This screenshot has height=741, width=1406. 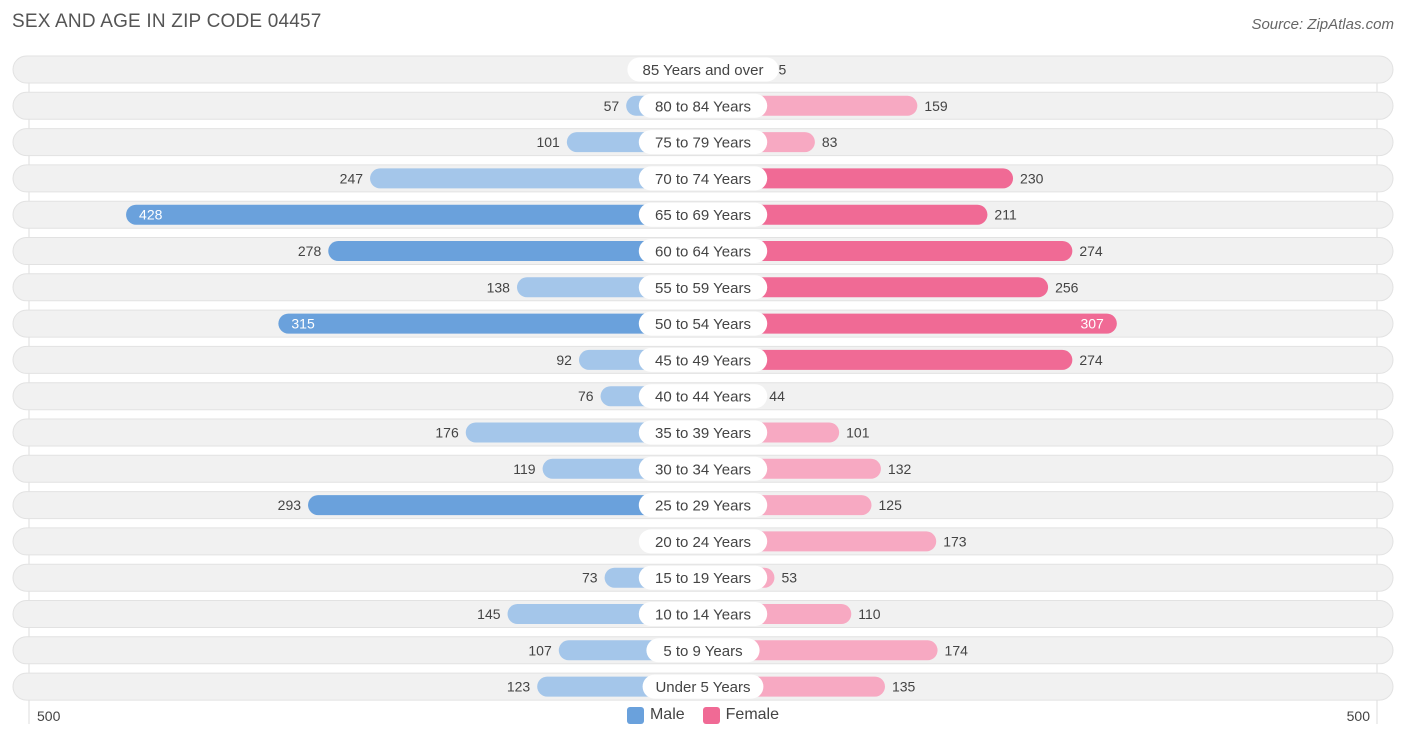 I want to click on age-row: 2717320 to 24 Years, so click(x=703, y=541).